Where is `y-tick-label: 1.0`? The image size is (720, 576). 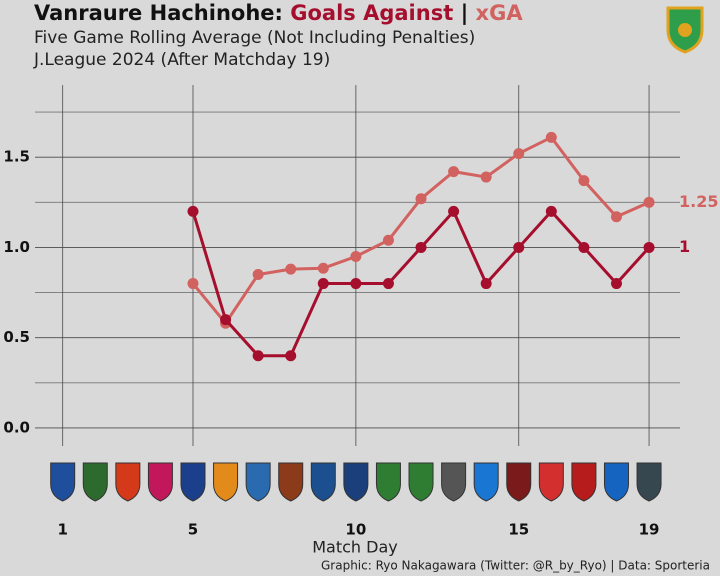 y-tick-label: 1.0 is located at coordinates (16, 247).